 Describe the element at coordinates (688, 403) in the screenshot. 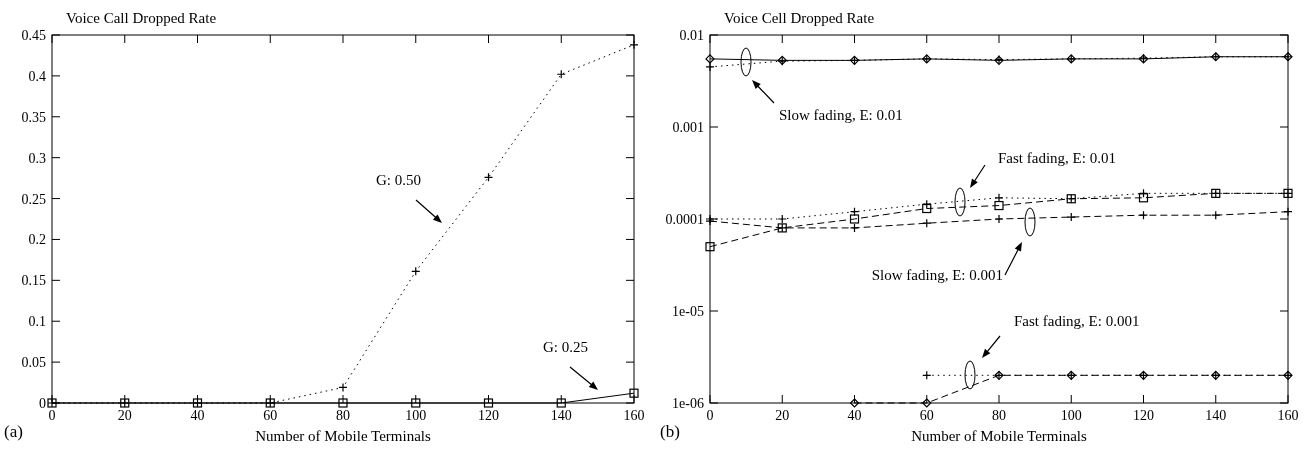

I see `y-tick-label: 1e-06` at that location.